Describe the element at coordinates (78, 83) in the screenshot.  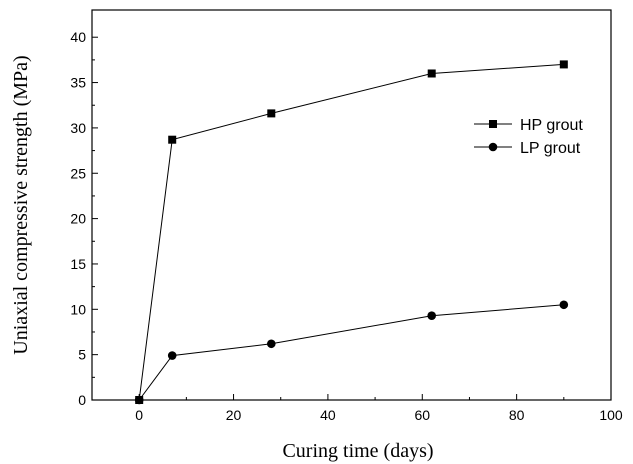
I see `y-tick-label: 35` at that location.